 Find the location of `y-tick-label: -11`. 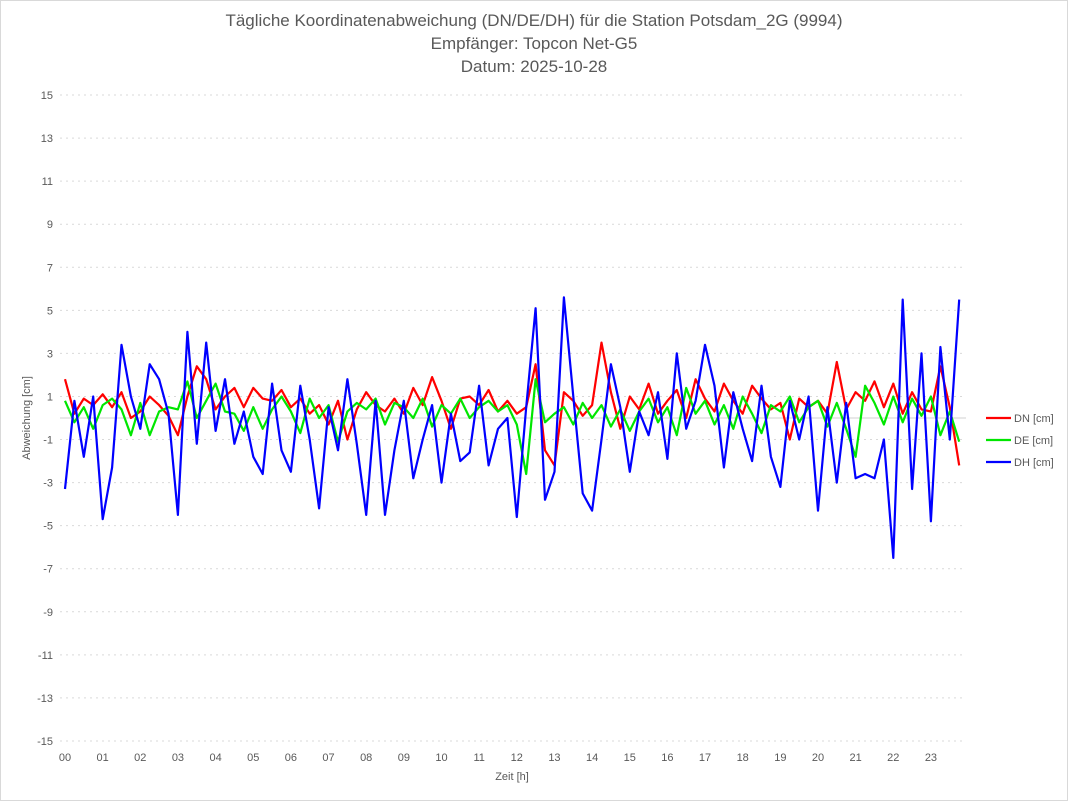

y-tick-label: -11 is located at coordinates (45, 656).